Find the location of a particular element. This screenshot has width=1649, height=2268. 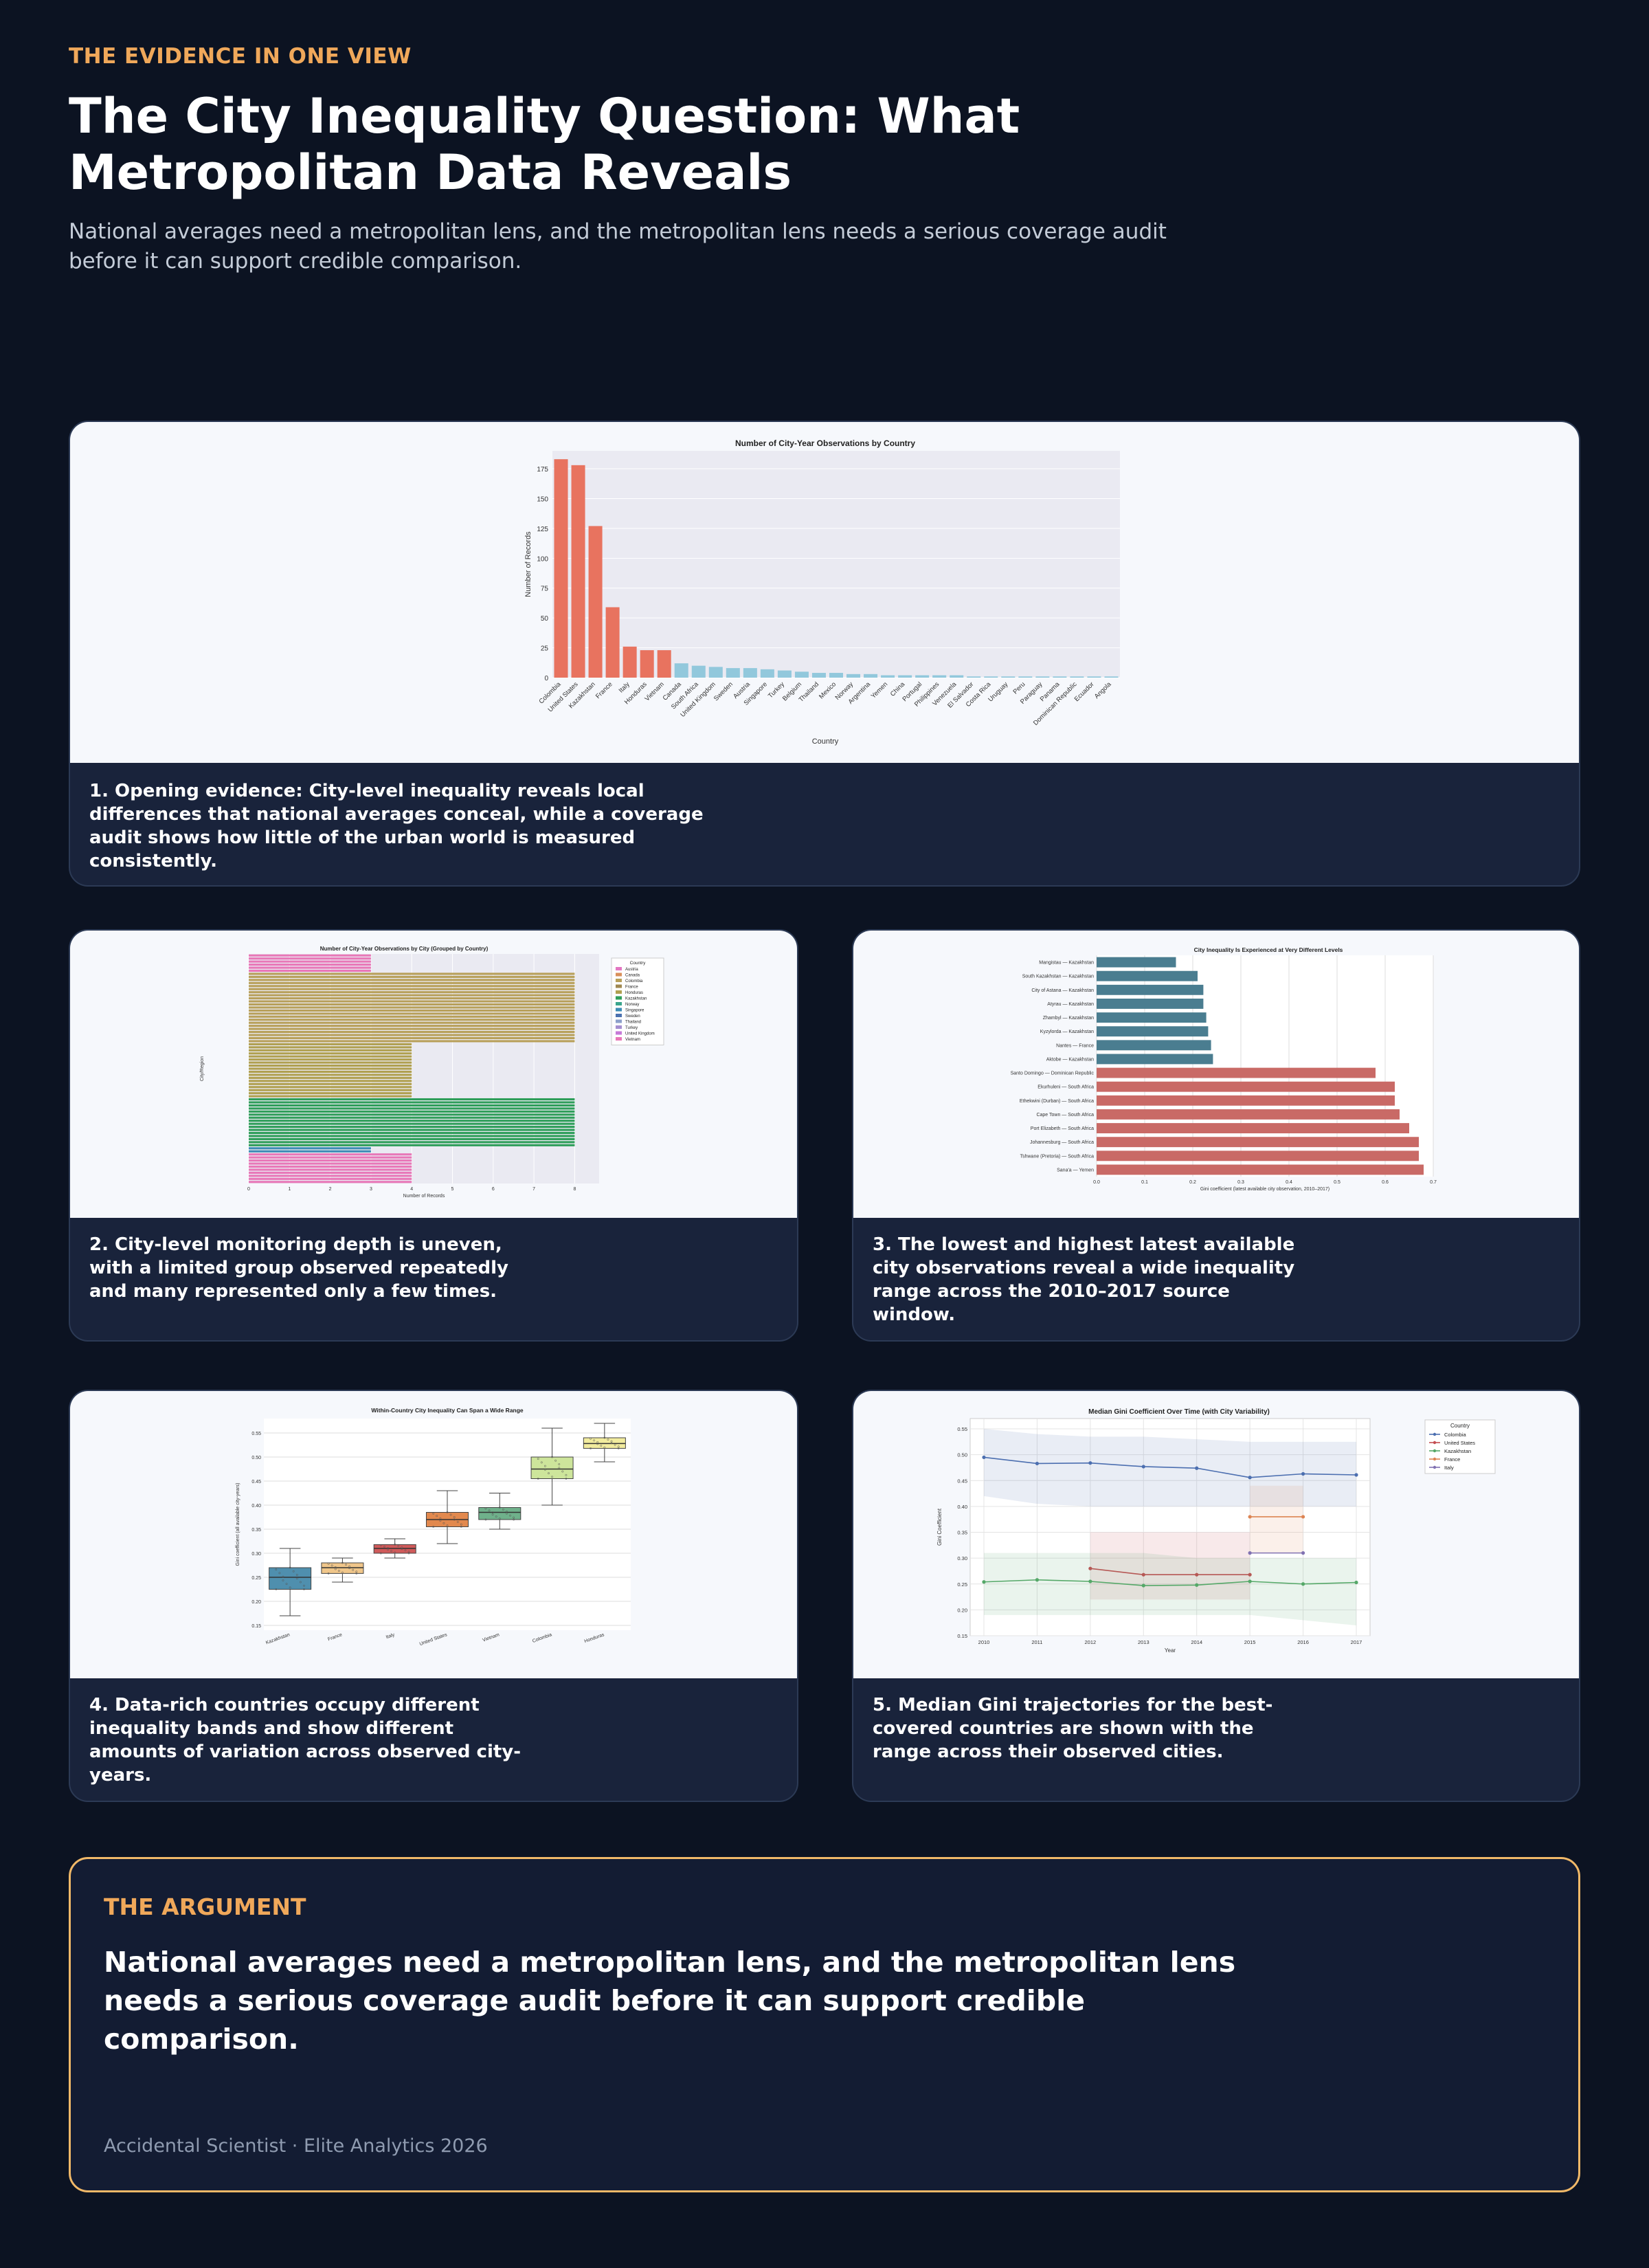

x-tick-label: Colombia is located at coordinates (542, 1638).